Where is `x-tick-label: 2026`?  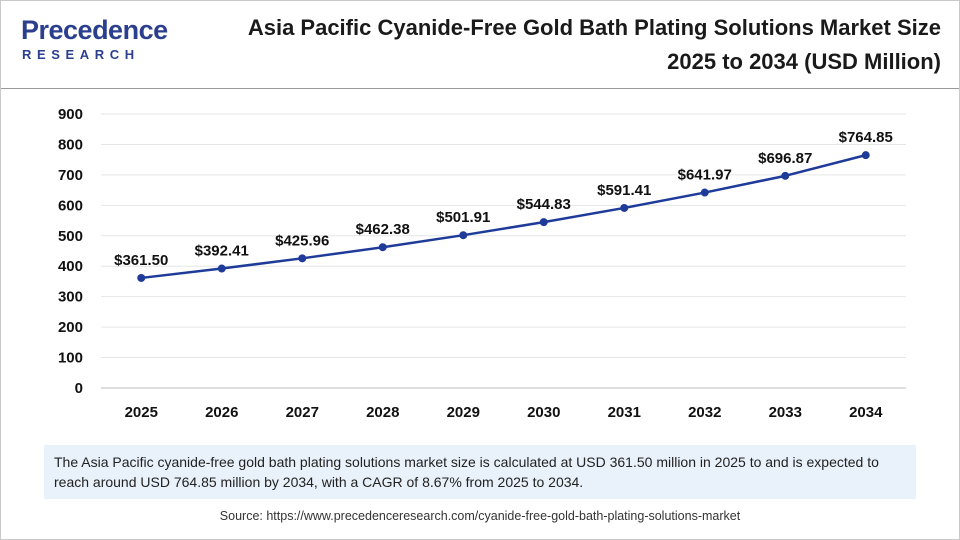
x-tick-label: 2026 is located at coordinates (221, 412).